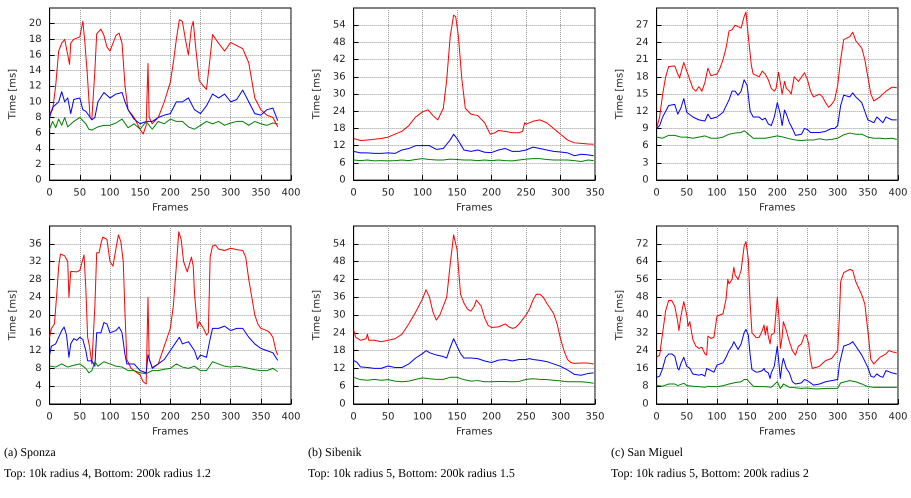  Describe the element at coordinates (647, 452) in the screenshot. I see `text: (c) San Miguel` at that location.